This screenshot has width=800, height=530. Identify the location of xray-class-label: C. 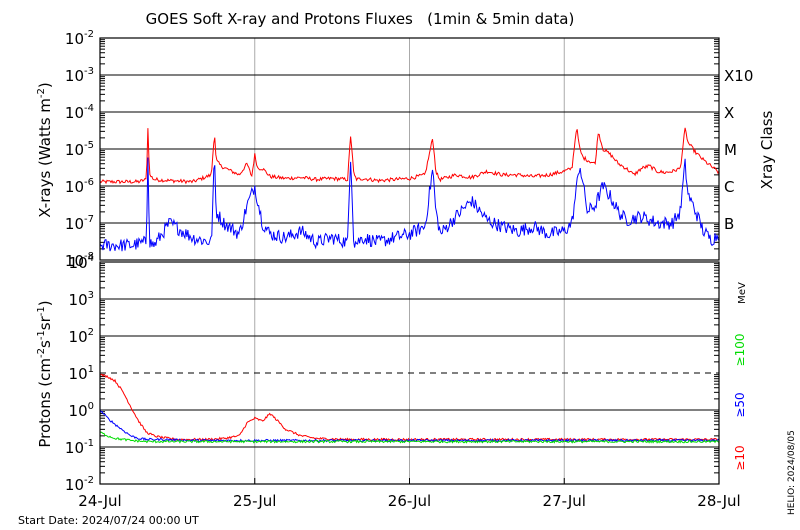
(729, 187).